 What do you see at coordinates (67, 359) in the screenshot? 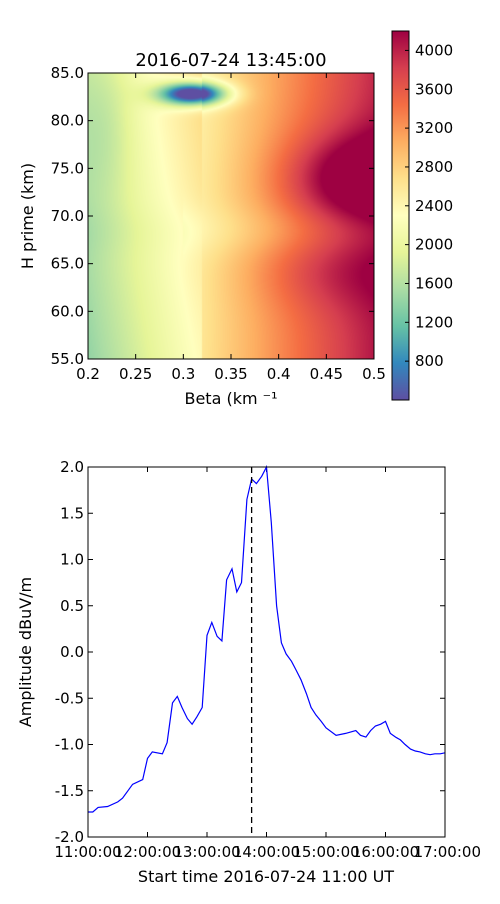
I see `heatmap-y-tick-label: 55.0` at bounding box center [67, 359].